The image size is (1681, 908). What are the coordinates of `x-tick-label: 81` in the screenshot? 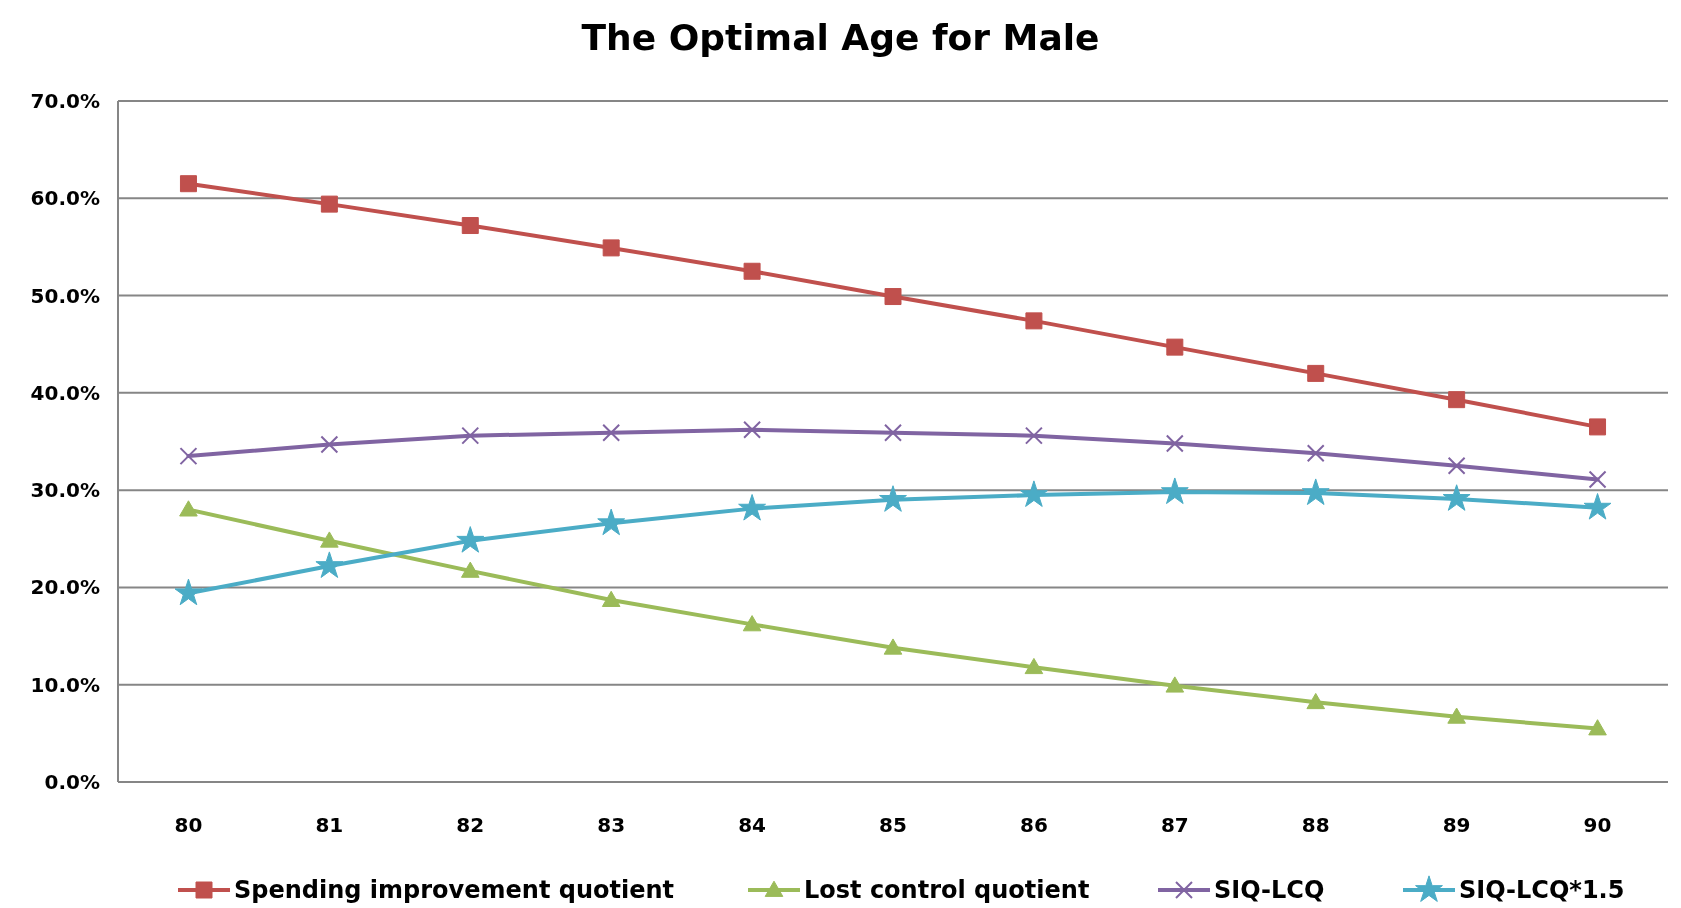 It's located at (329, 825).